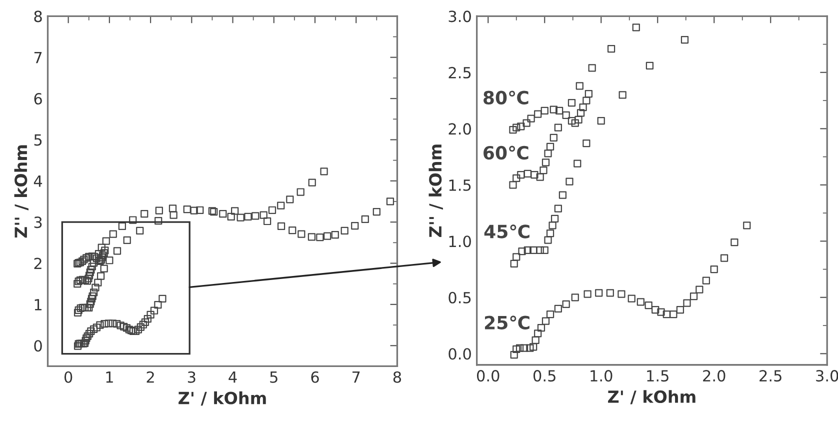  What do you see at coordinates (38, 304) in the screenshot?
I see `y-tick-label: 1` at bounding box center [38, 304].